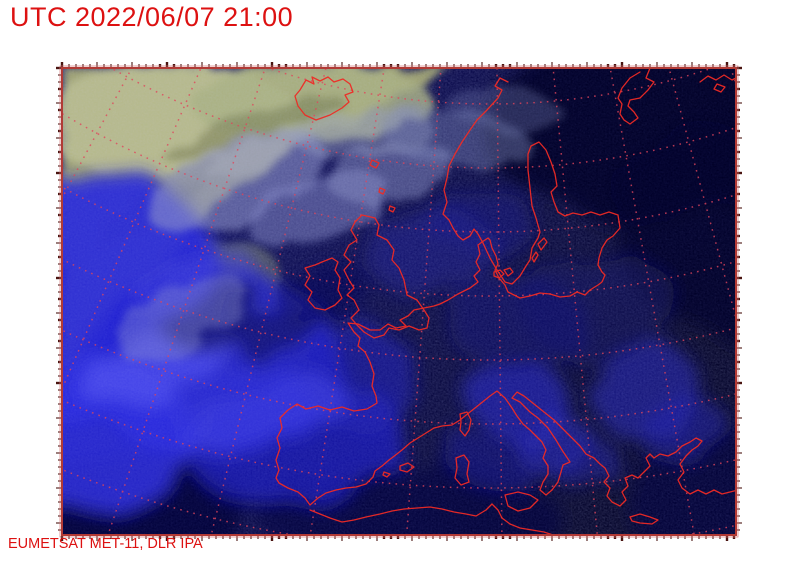 Image resolution: width=800 pixels, height=565 pixels. I want to click on coast-north-africa, so click(432, 519).